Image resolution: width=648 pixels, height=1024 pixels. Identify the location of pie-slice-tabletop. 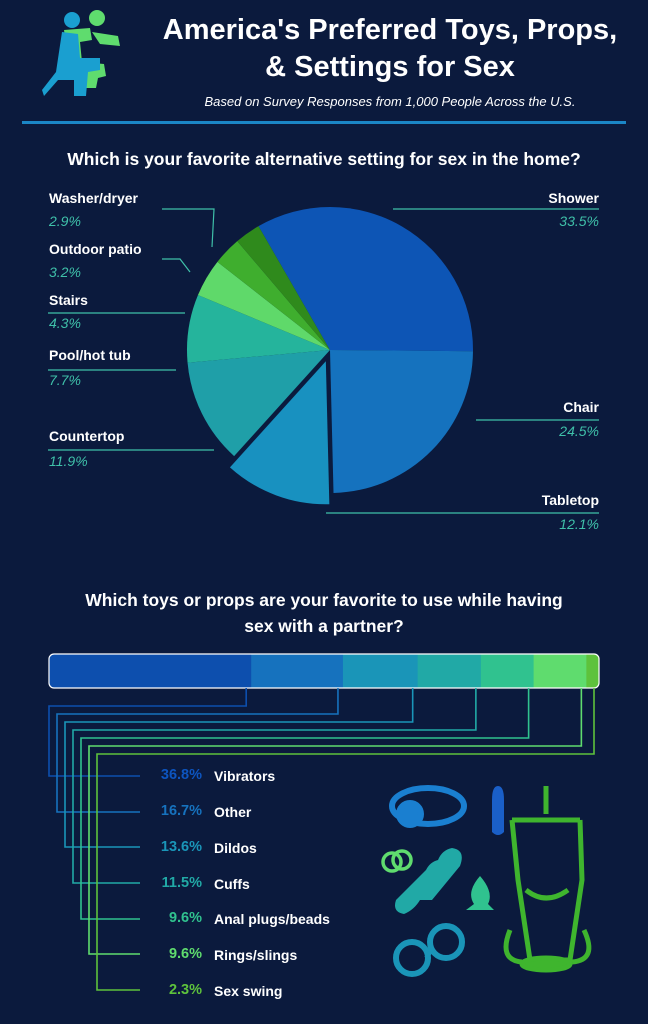
(279, 433).